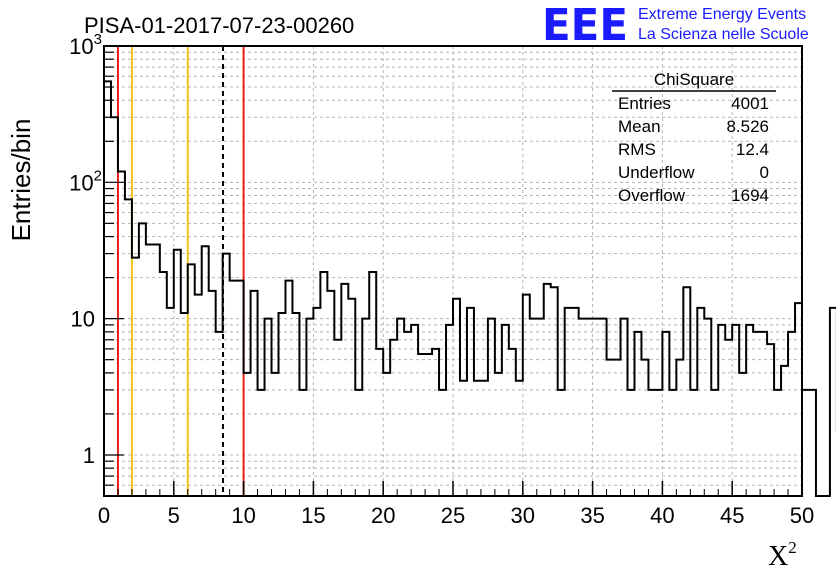  Describe the element at coordinates (764, 172) in the screenshot. I see `stats-value: 0` at that location.